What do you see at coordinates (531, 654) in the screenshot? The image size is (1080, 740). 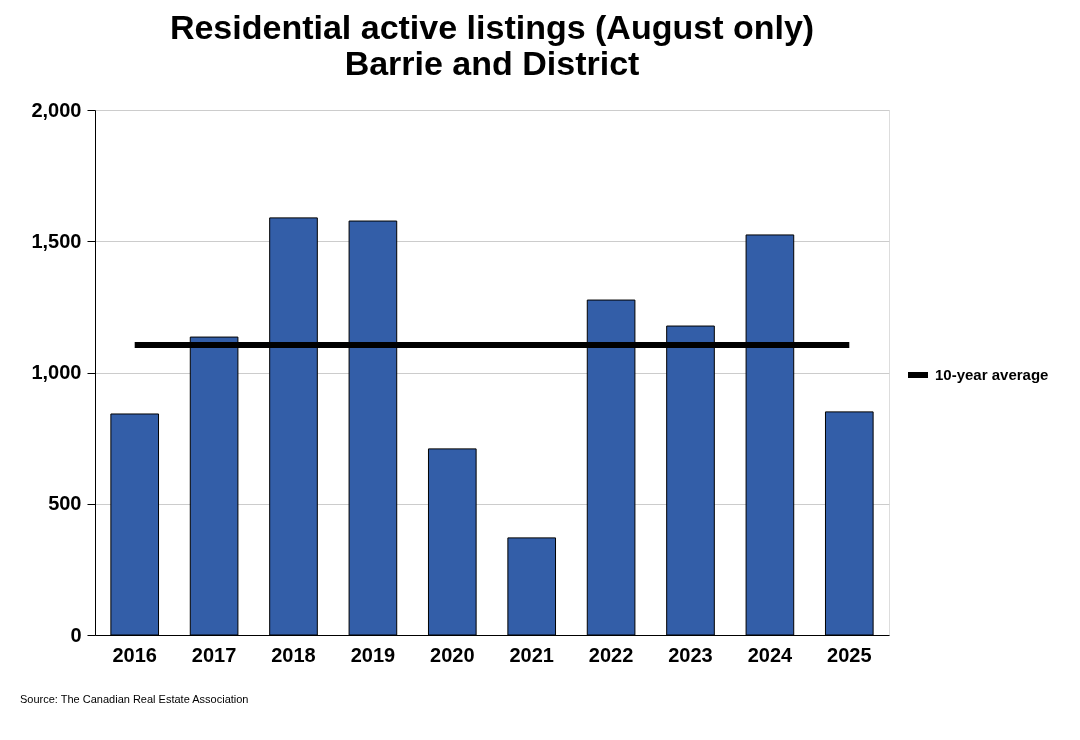 I see `x-tick-label: 2021` at bounding box center [531, 654].